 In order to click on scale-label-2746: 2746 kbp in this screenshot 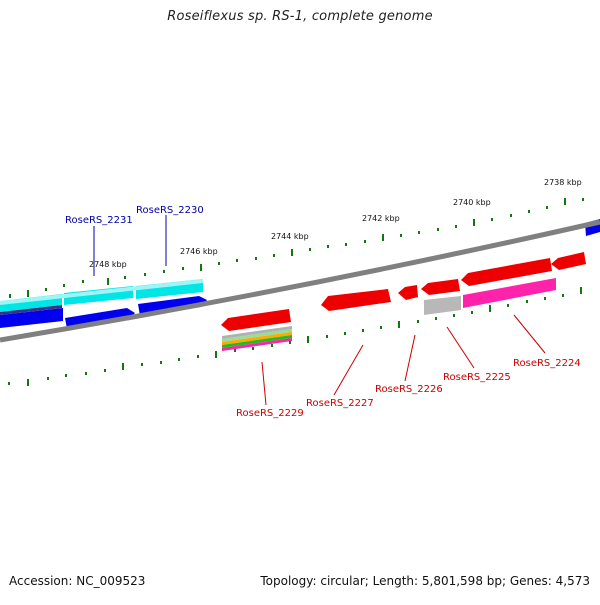, I will do `click(199, 251)`.